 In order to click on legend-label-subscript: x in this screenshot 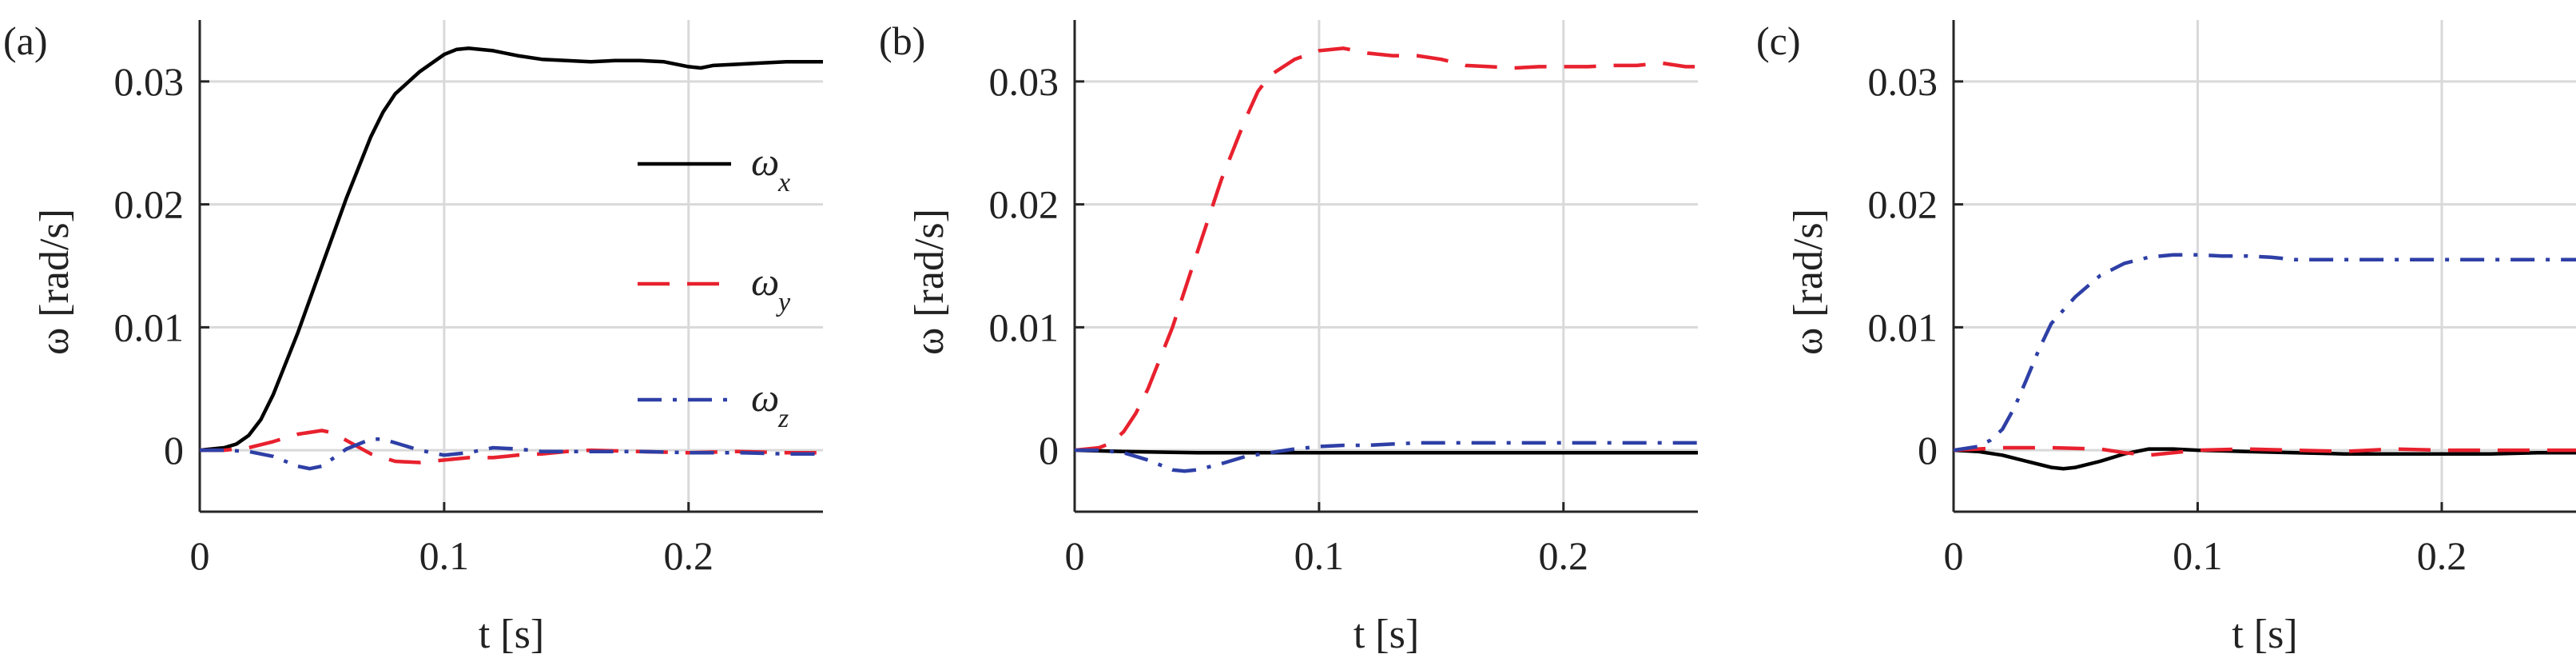, I will do `click(783, 182)`.